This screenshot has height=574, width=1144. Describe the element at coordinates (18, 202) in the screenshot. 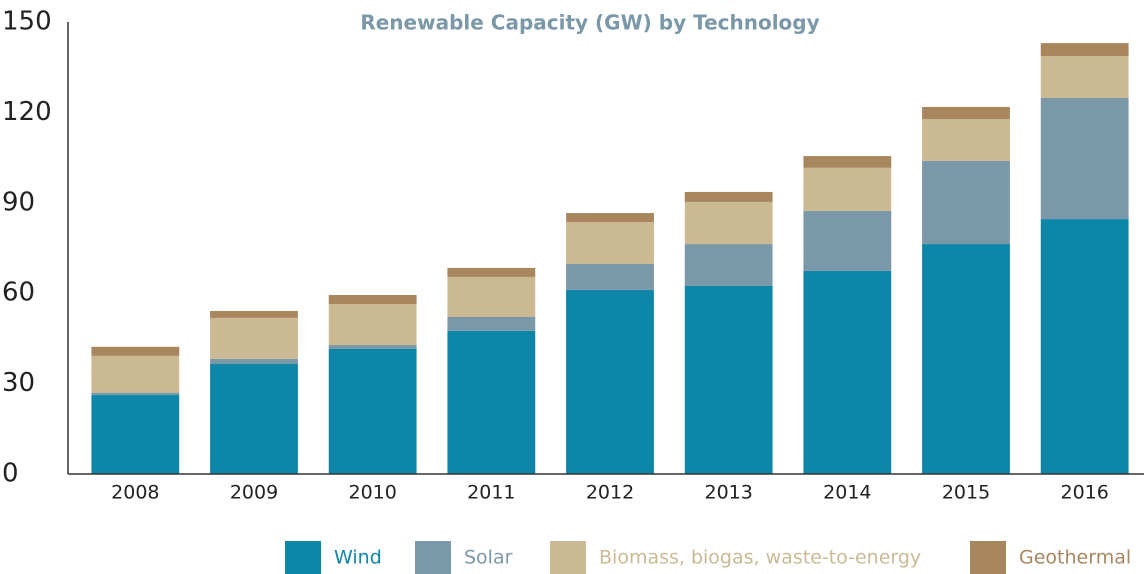

I see `y-tick-label: 90` at that location.